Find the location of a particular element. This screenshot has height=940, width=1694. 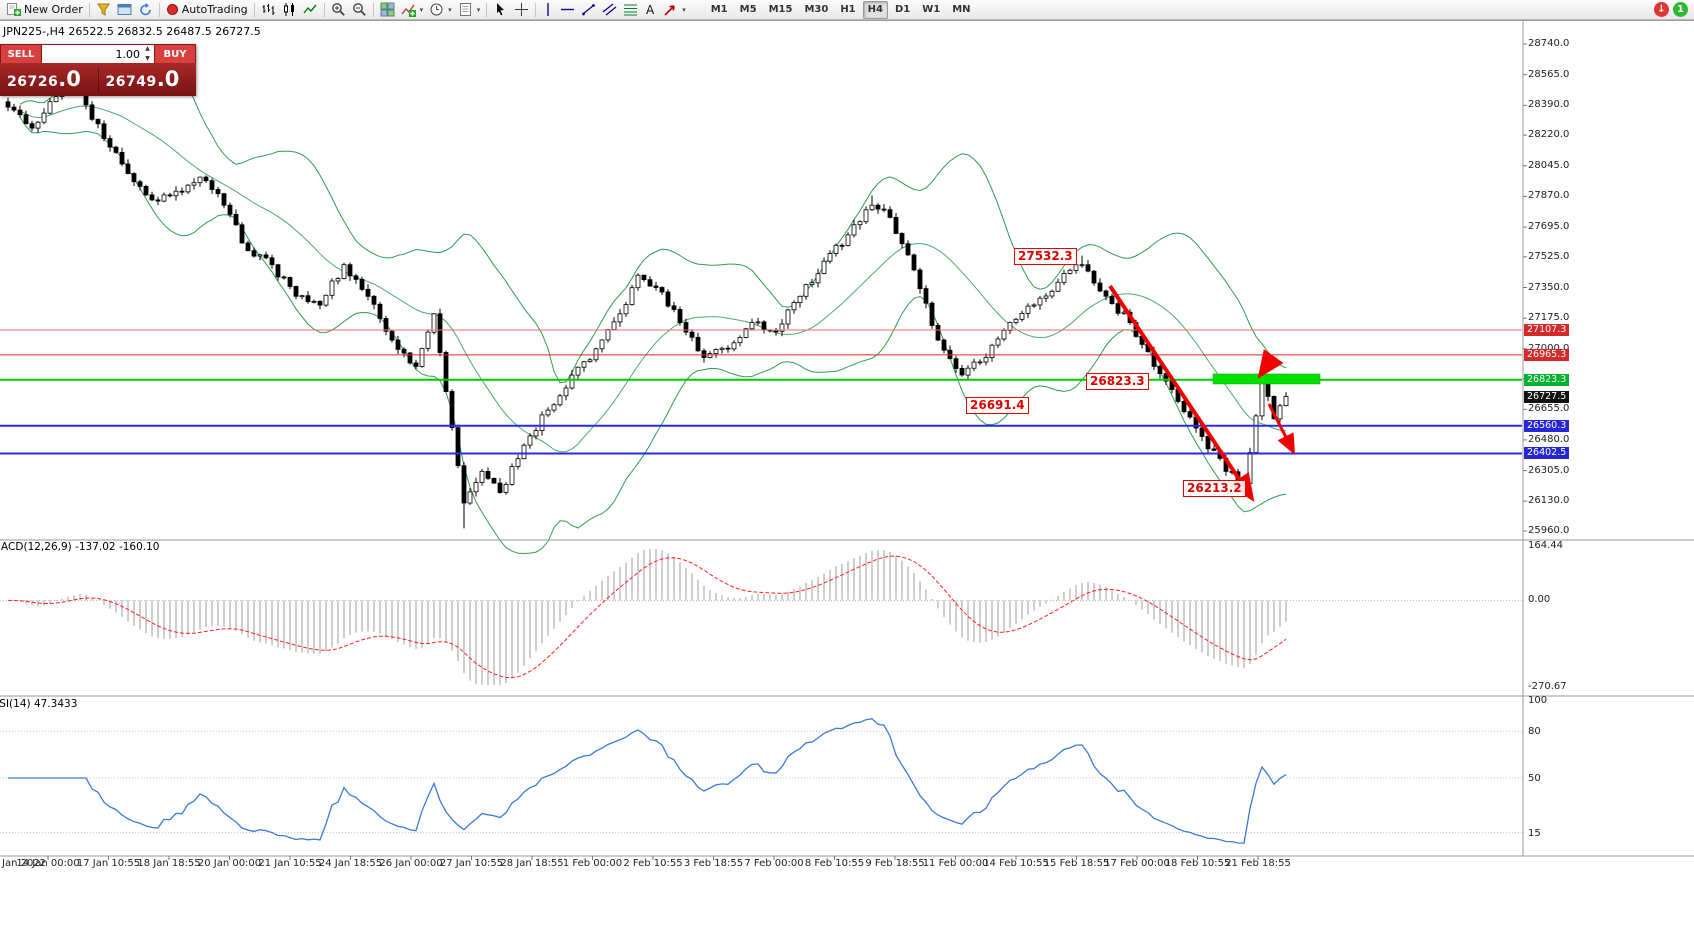

trendline-tool-button is located at coordinates (588, 10).